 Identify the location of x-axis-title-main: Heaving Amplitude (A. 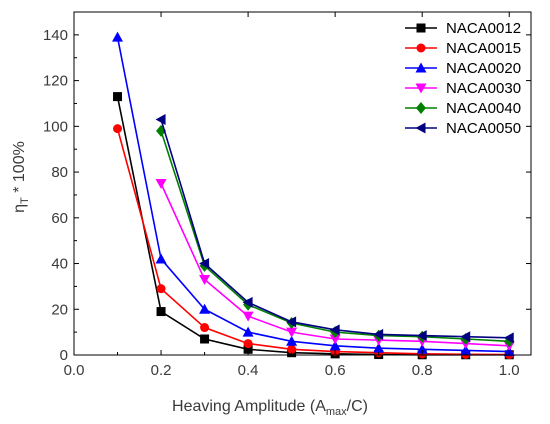
(249, 406).